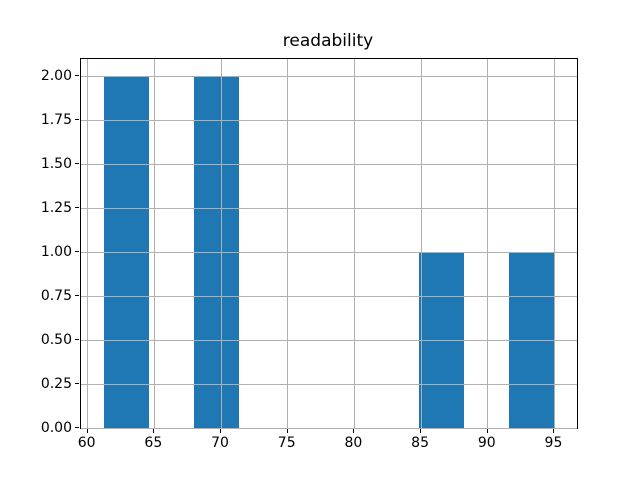 The height and width of the screenshot is (480, 640). Describe the element at coordinates (353, 443) in the screenshot. I see `x-tick-label: 80` at that location.